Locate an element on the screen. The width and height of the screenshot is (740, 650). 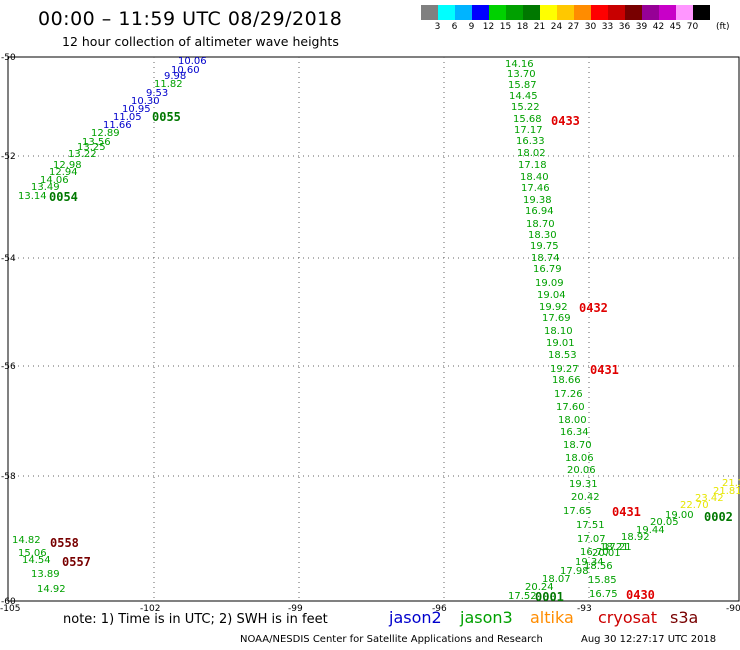
swh-value-label: 20.01 is located at coordinates (606, 553).